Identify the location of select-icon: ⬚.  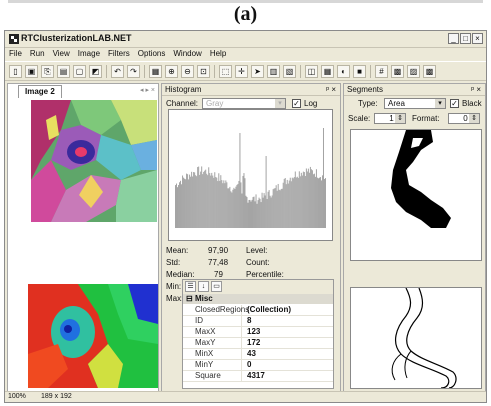
(225, 71).